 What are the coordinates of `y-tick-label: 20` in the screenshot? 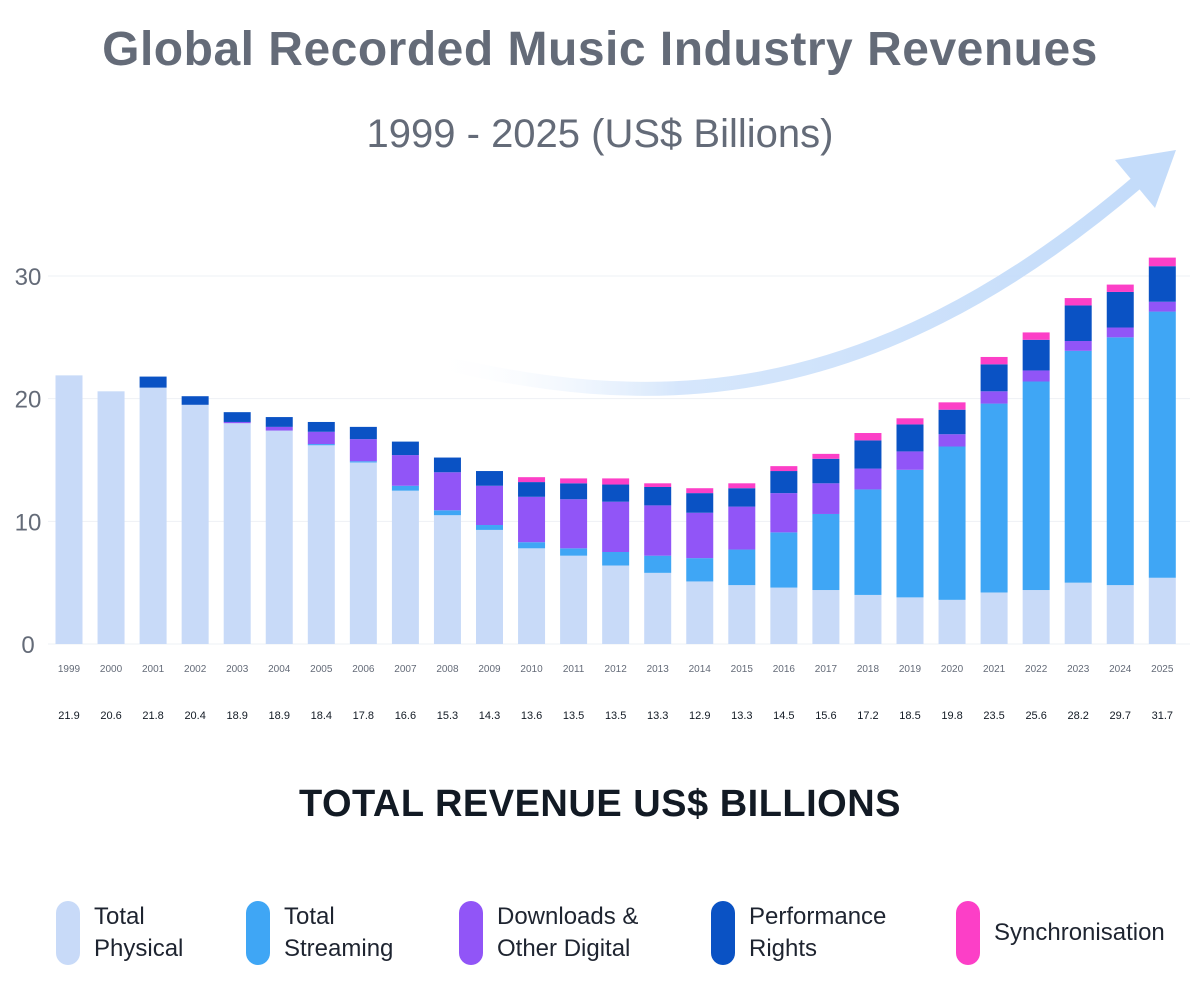 It's located at (28, 400).